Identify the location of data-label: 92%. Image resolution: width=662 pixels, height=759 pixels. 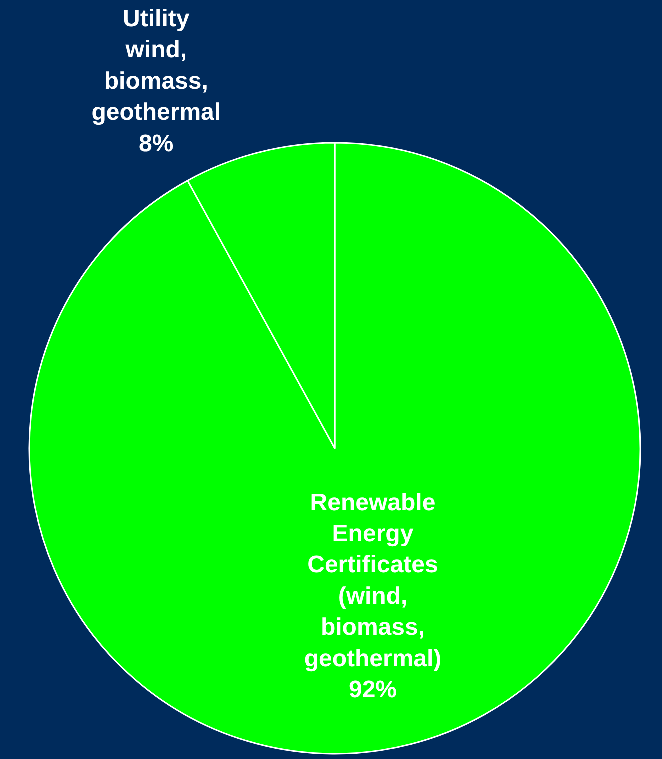
(373, 690).